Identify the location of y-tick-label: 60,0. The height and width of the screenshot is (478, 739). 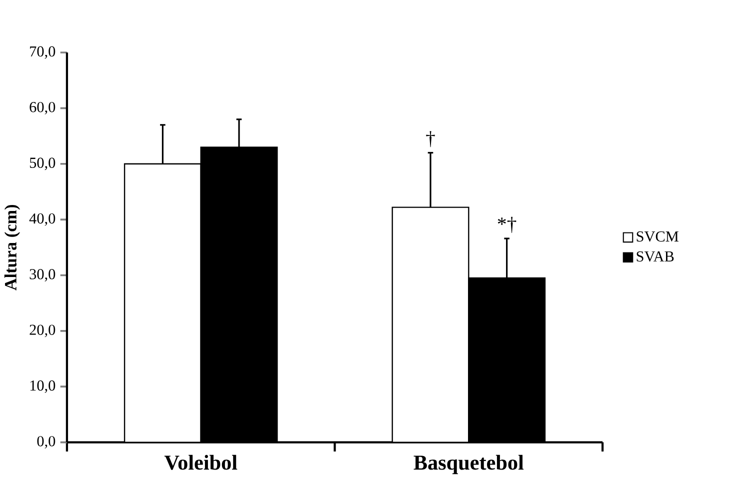
(43, 108).